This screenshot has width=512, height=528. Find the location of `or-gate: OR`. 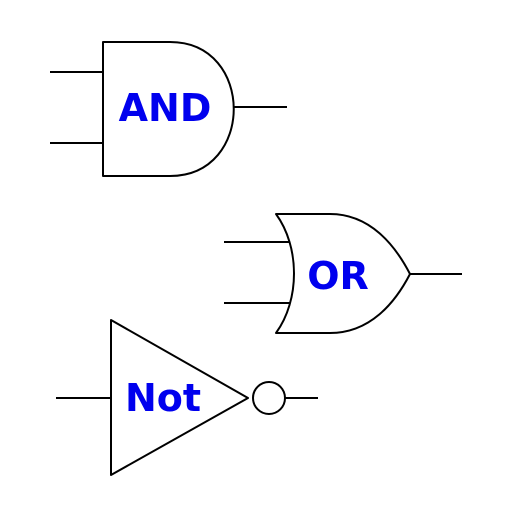

or-gate: OR is located at coordinates (343, 273).